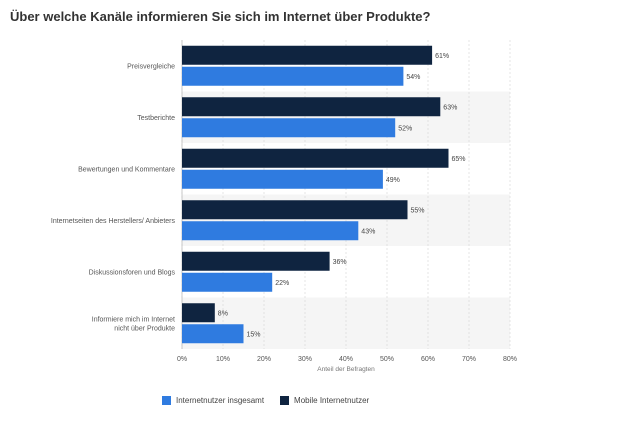 The image size is (633, 434). I want to click on data-label: 49%, so click(393, 180).